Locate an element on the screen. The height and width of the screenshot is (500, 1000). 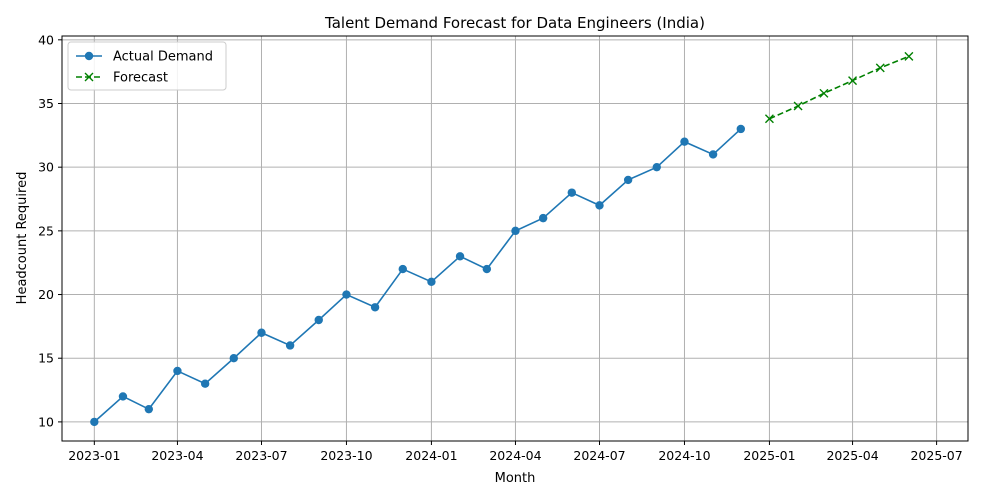
y-tick-label: 25 is located at coordinates (46, 230).